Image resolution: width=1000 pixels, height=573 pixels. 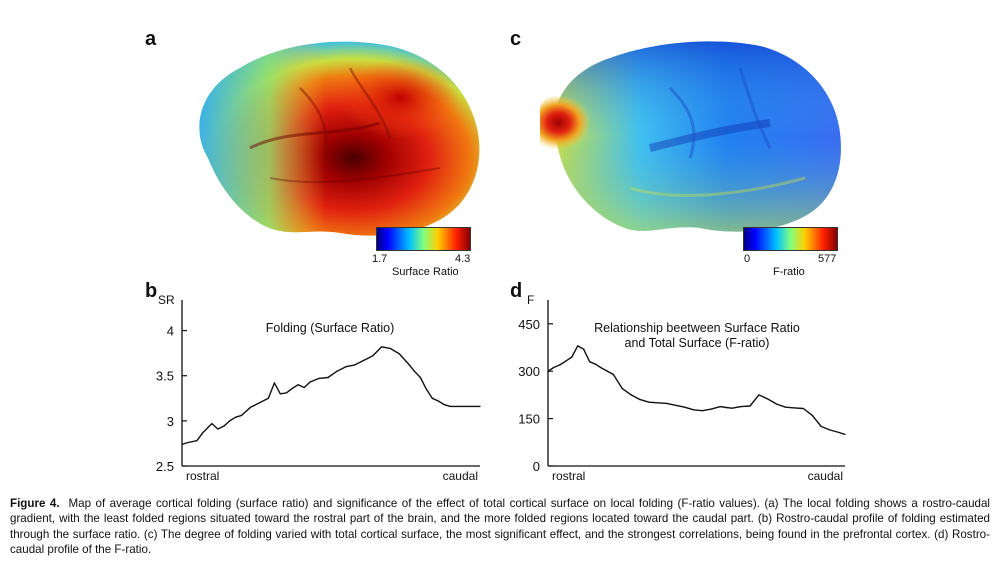 I want to click on brain-surface-ratio-map, so click(x=339, y=138).